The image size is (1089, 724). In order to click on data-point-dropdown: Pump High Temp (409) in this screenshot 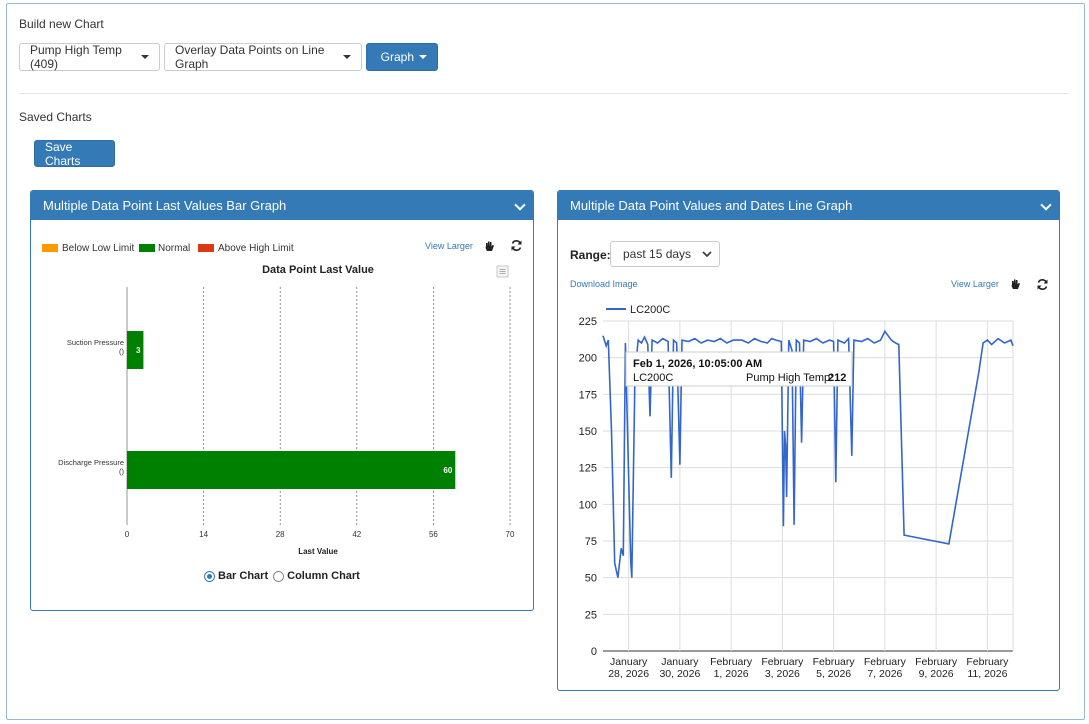, I will do `click(89, 57)`.